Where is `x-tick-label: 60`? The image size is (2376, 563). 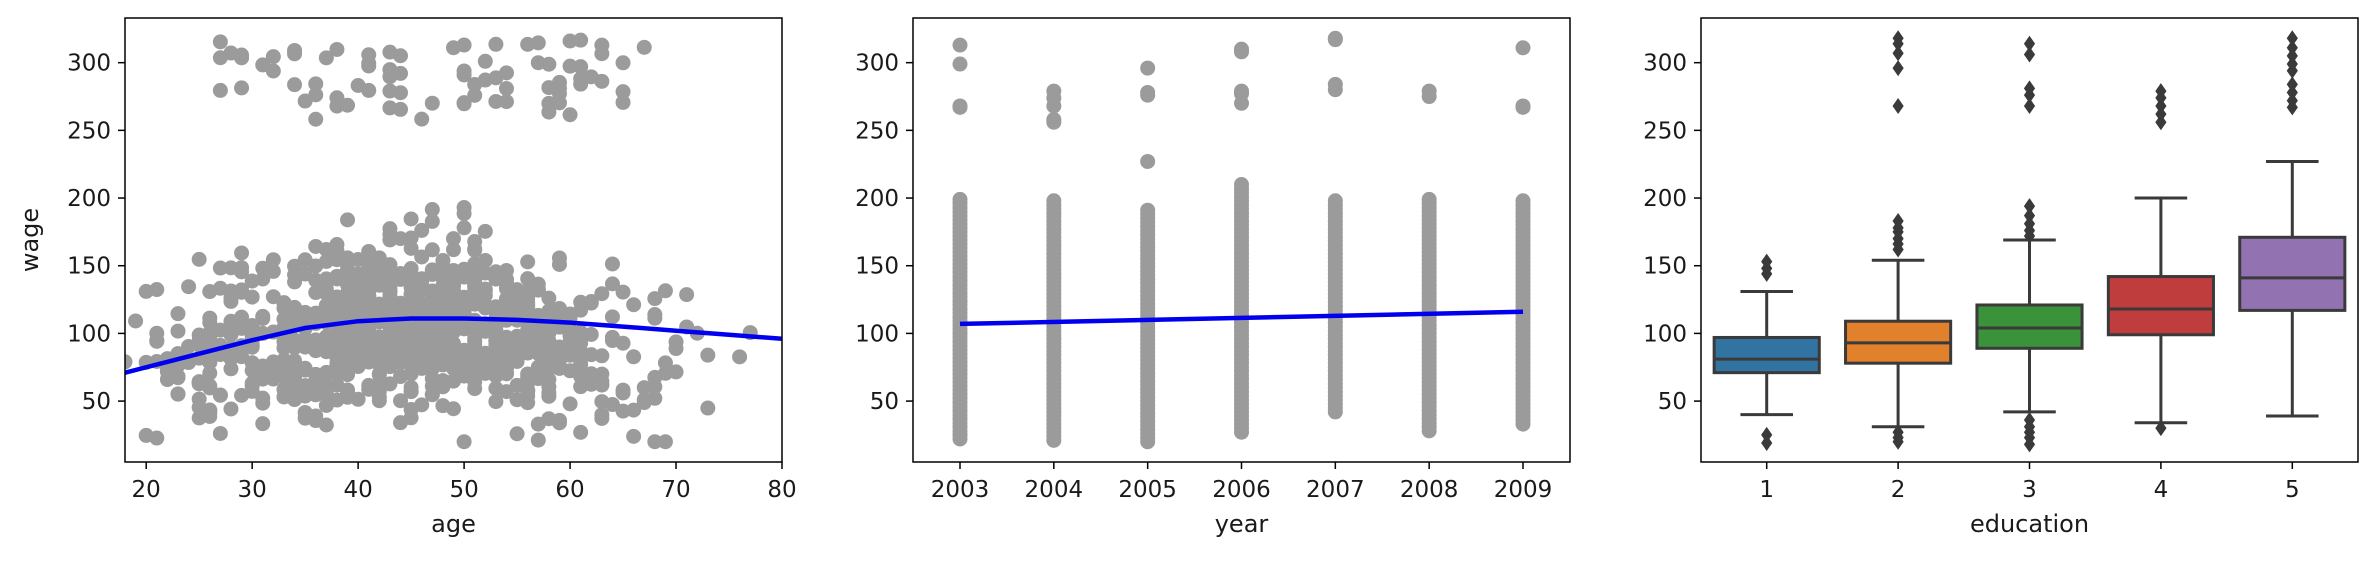 x-tick-label: 60 is located at coordinates (569, 490).